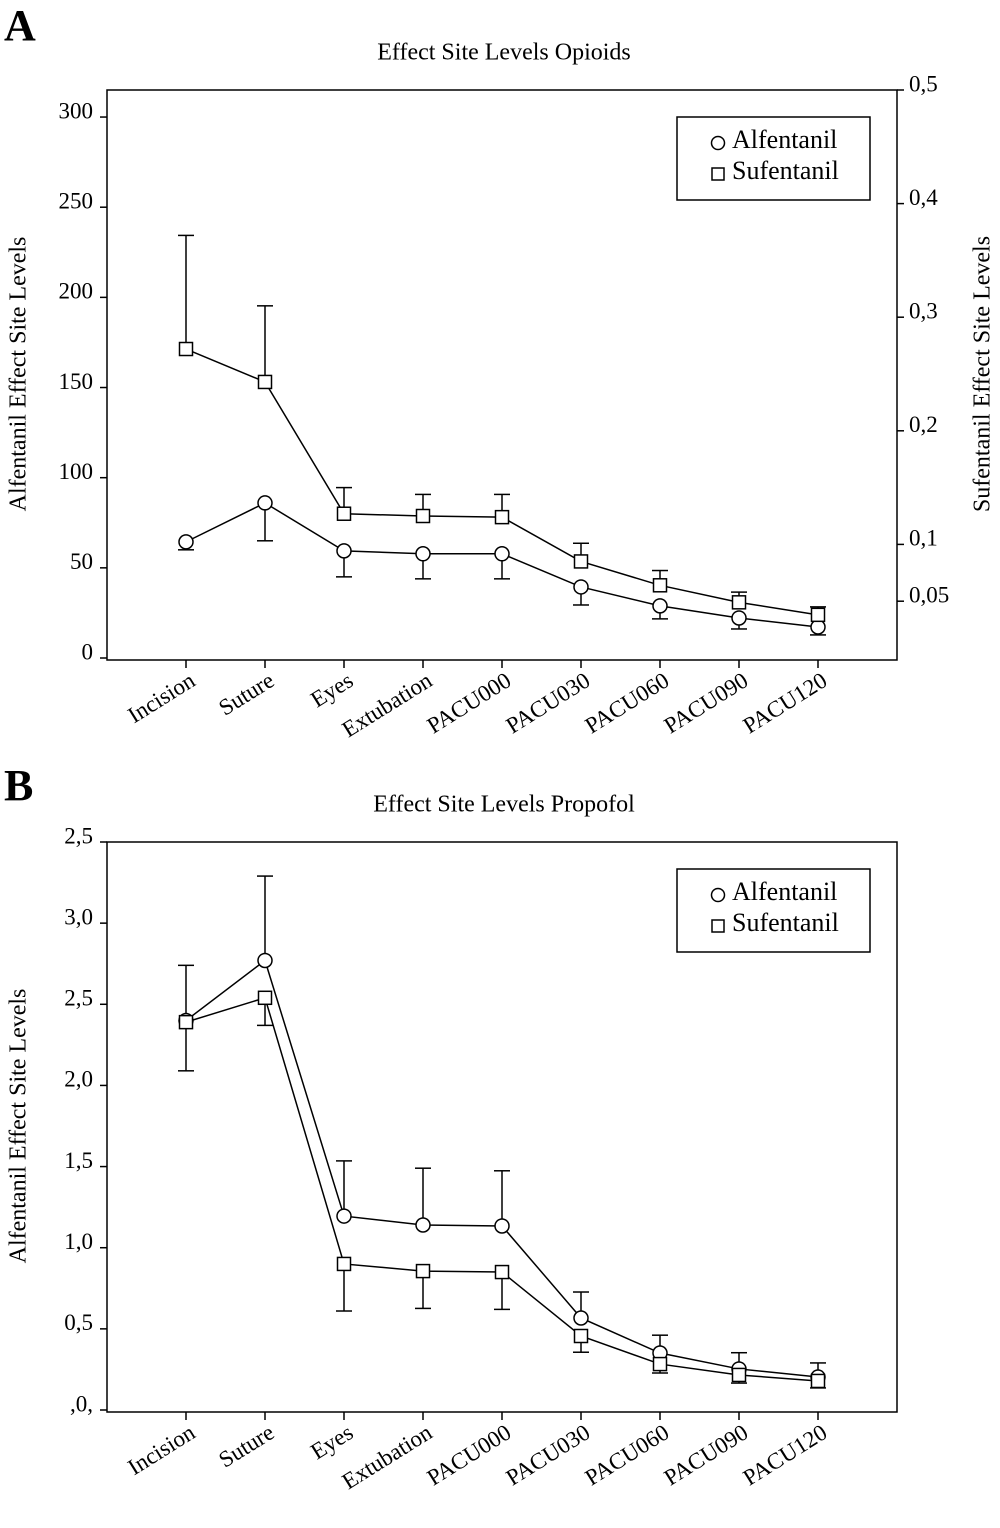 The width and height of the screenshot is (1000, 1528). What do you see at coordinates (76, 471) in the screenshot?
I see `y-tick-label: 100` at bounding box center [76, 471].